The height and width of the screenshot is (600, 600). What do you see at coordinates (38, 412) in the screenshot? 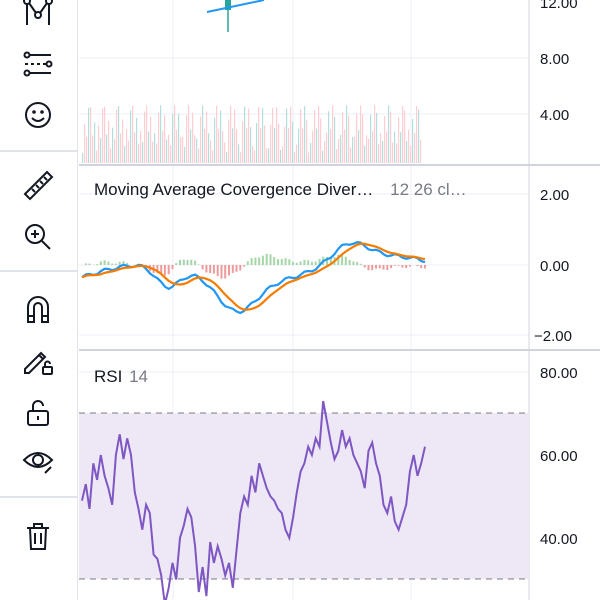
I see `unlock-icon` at bounding box center [38, 412].